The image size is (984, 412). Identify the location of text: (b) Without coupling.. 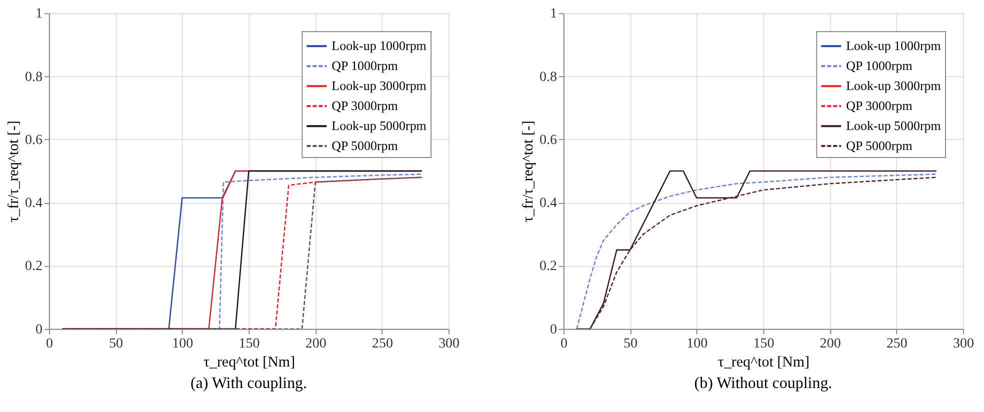
(763, 383).